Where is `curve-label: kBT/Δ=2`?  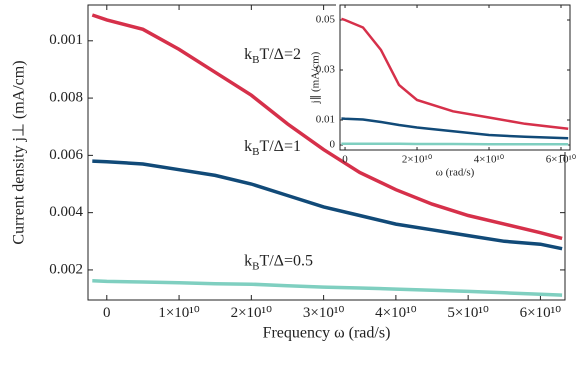 curve-label: kBT/Δ=2 is located at coordinates (272, 56).